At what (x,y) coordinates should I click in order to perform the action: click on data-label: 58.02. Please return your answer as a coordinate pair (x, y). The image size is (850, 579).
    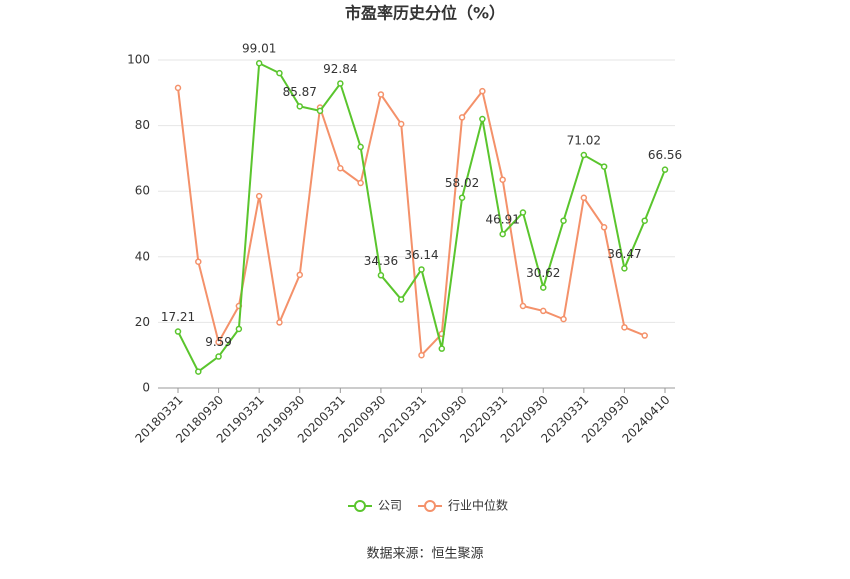
    Looking at the image, I should click on (462, 183).